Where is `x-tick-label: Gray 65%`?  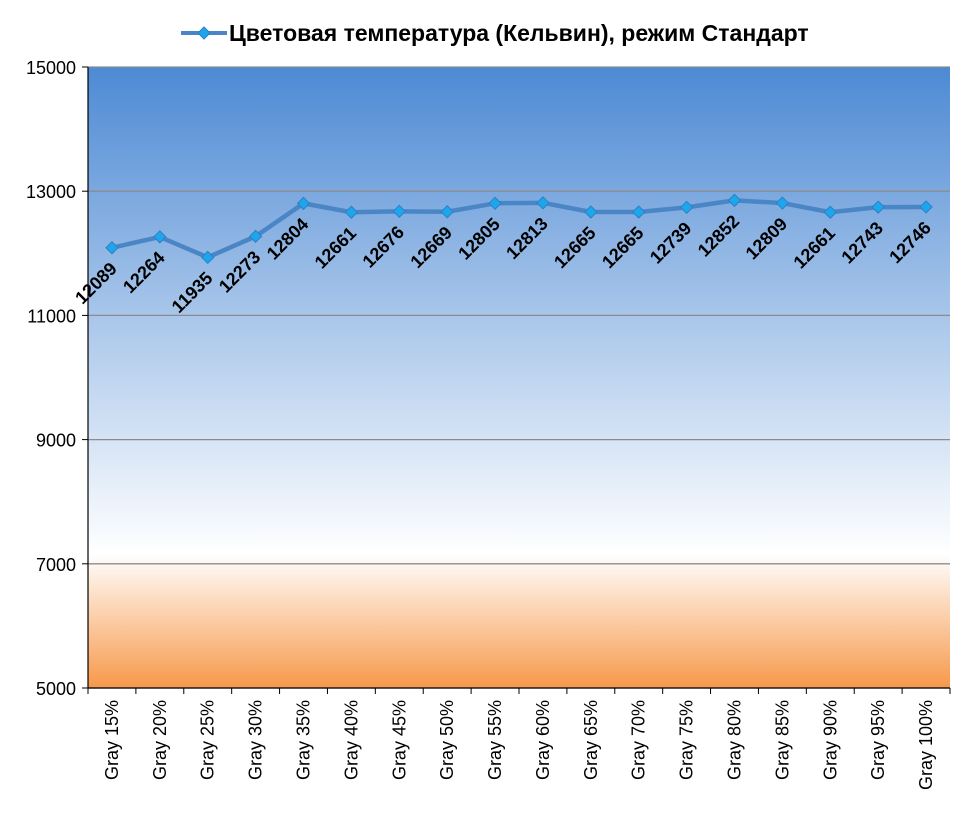 x-tick-label: Gray 65% is located at coordinates (591, 740).